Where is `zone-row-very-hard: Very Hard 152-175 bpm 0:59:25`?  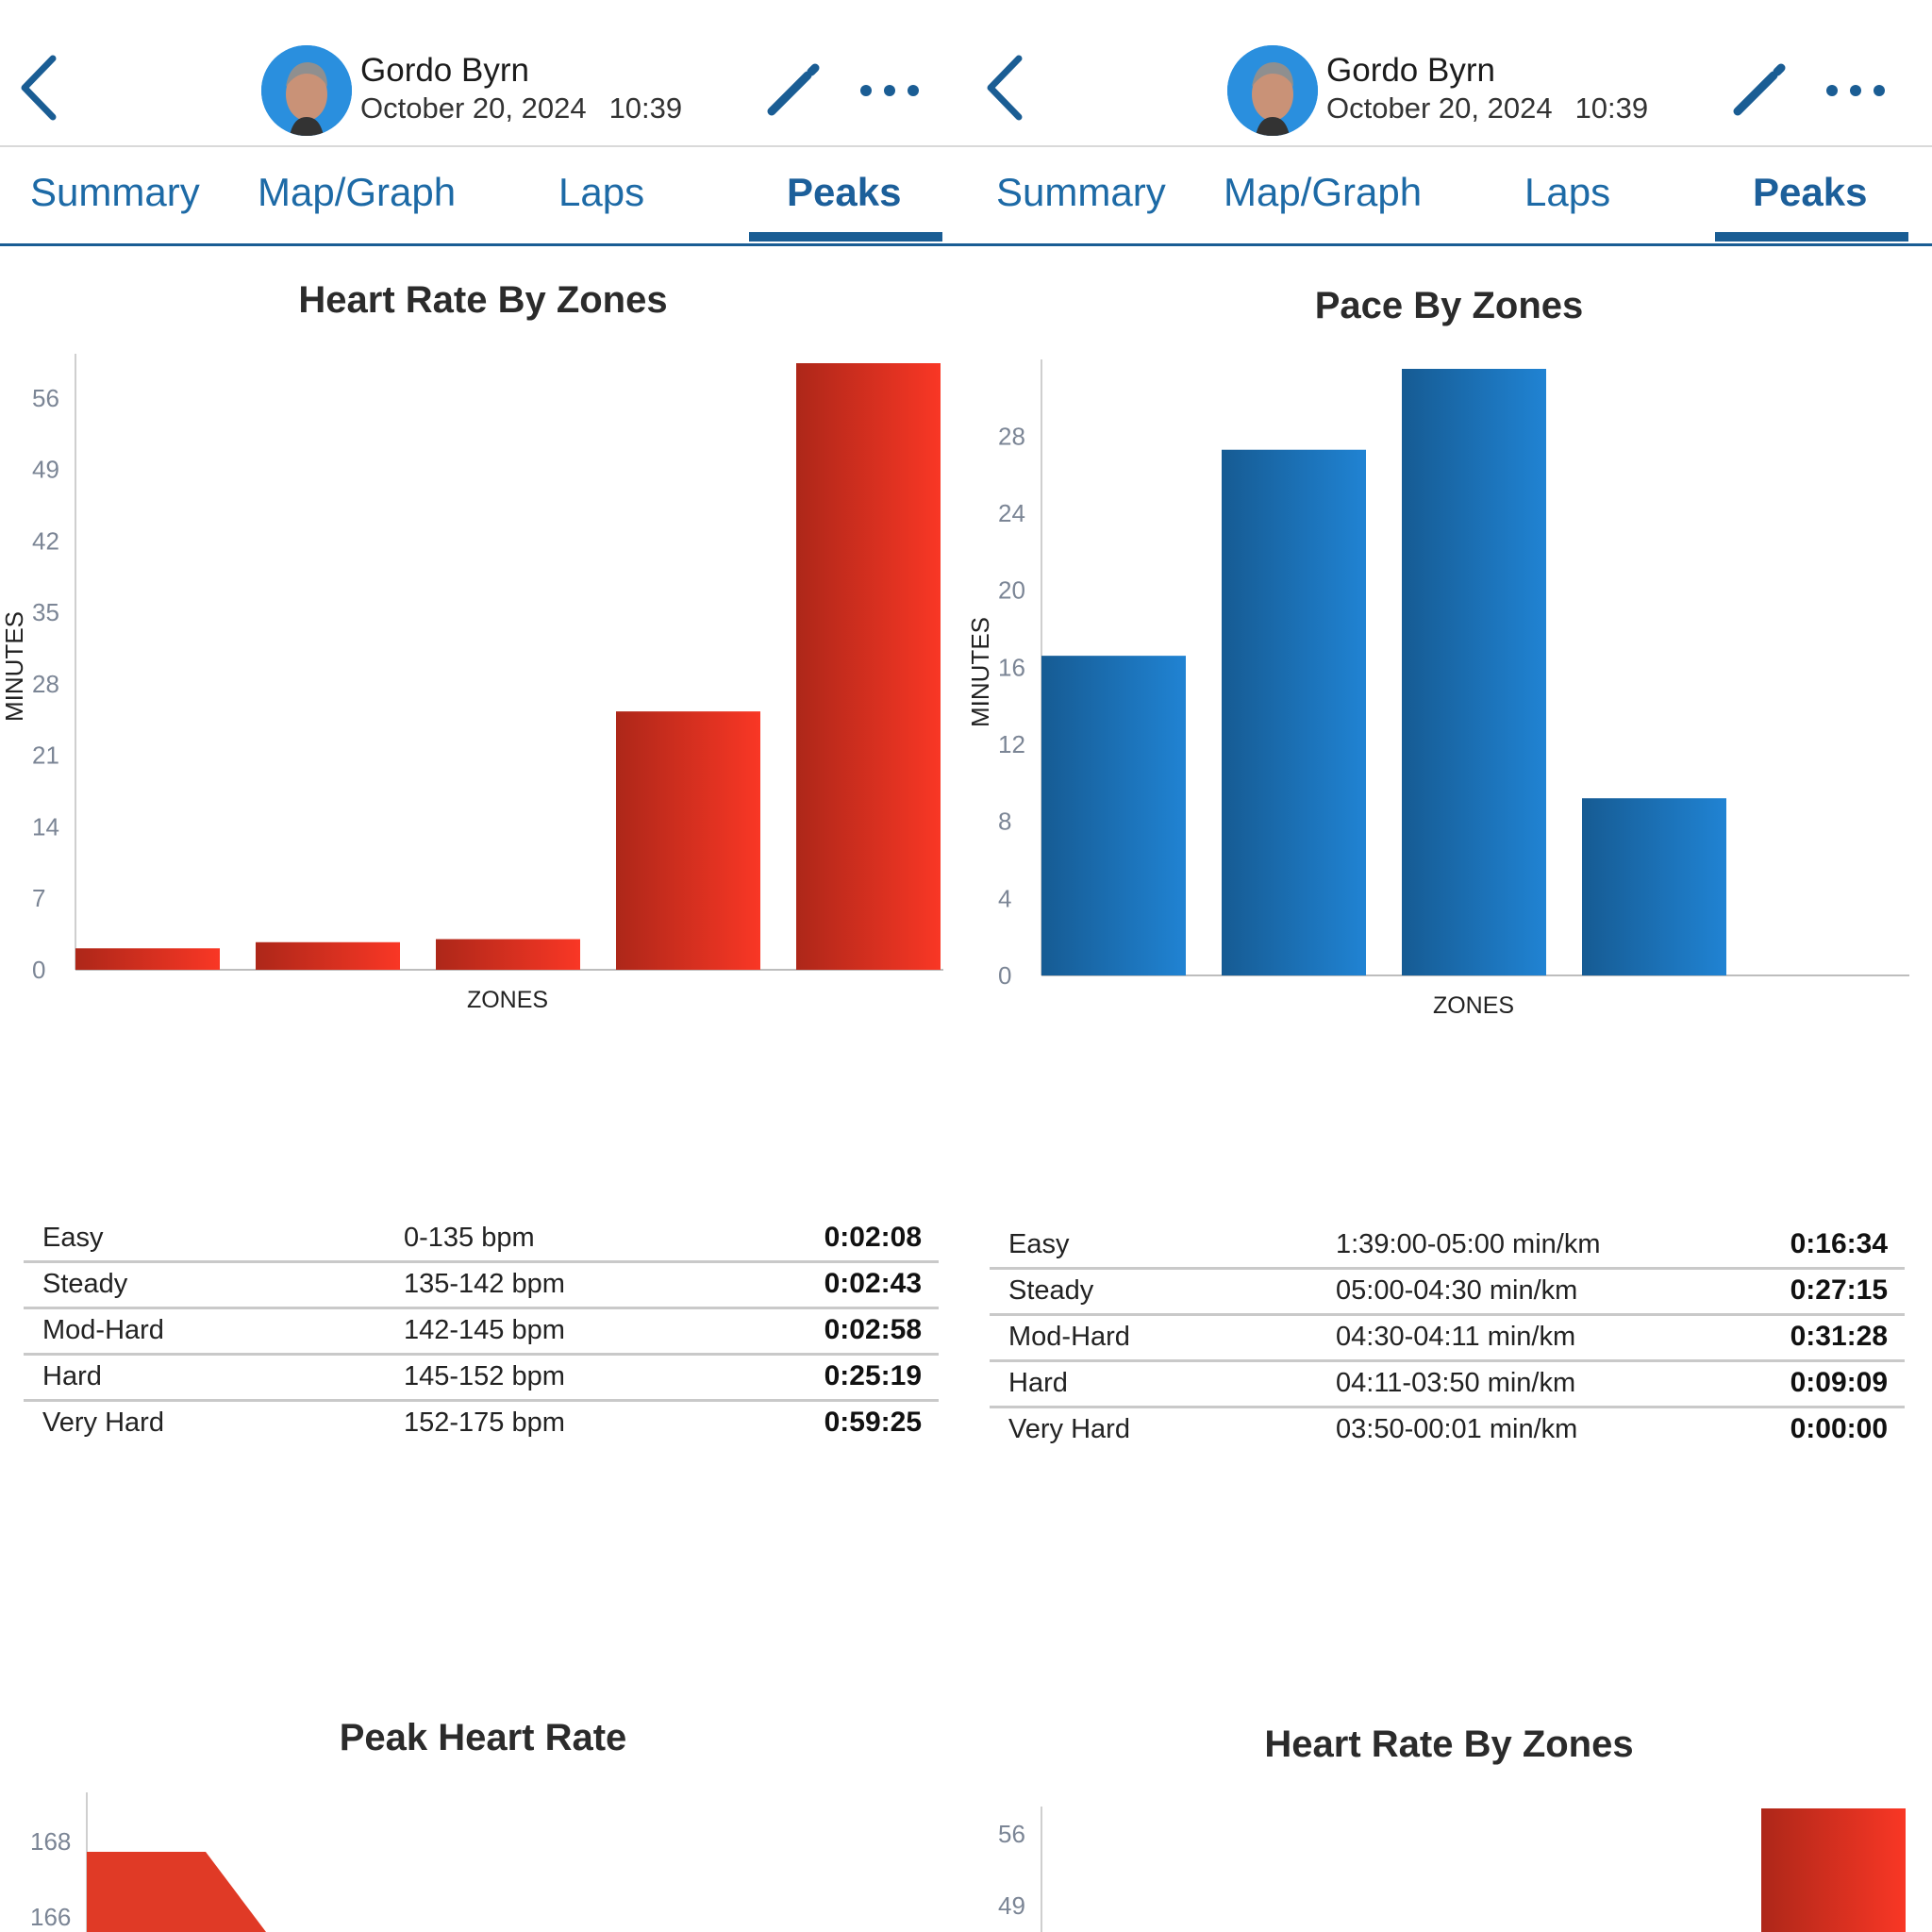
zone-row-very-hard: Very Hard 152-175 bpm 0:59:25 is located at coordinates (481, 1424).